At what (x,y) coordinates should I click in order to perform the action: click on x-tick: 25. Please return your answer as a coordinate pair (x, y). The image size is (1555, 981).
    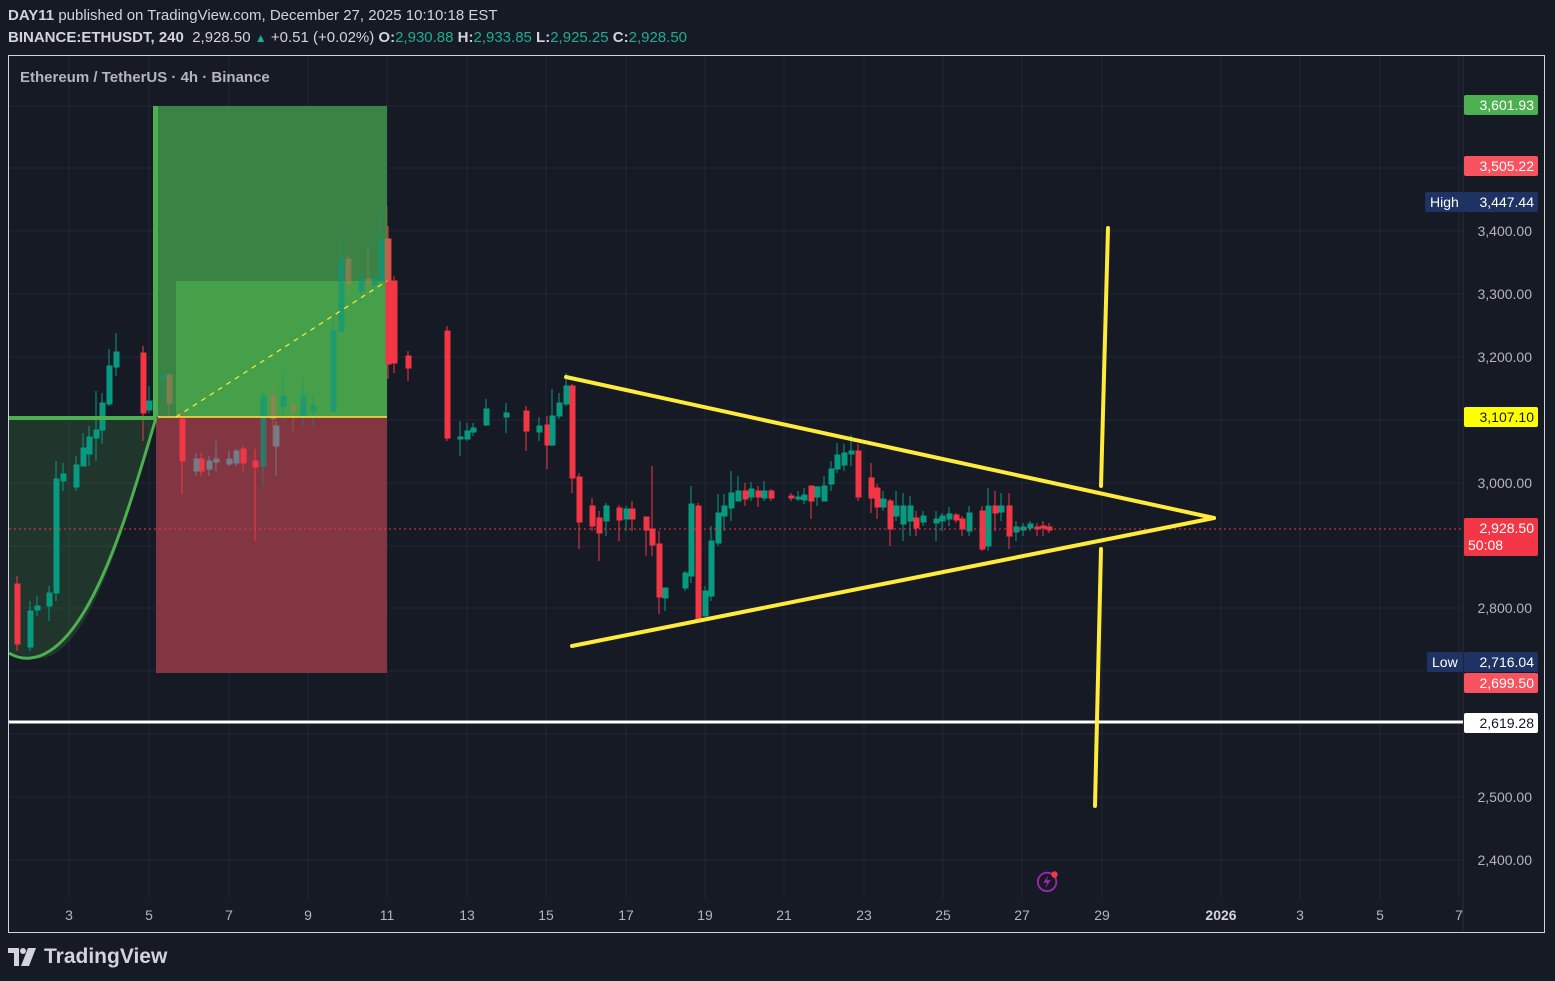
    Looking at the image, I should click on (943, 915).